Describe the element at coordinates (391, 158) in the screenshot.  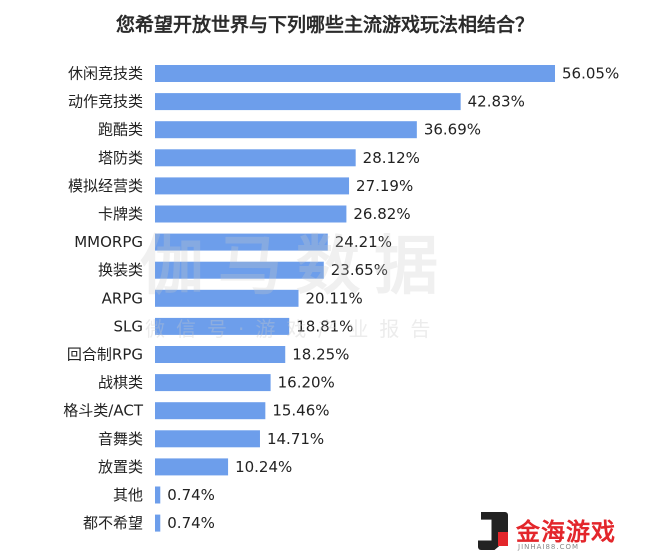
I see `value-label: 28.12%` at that location.